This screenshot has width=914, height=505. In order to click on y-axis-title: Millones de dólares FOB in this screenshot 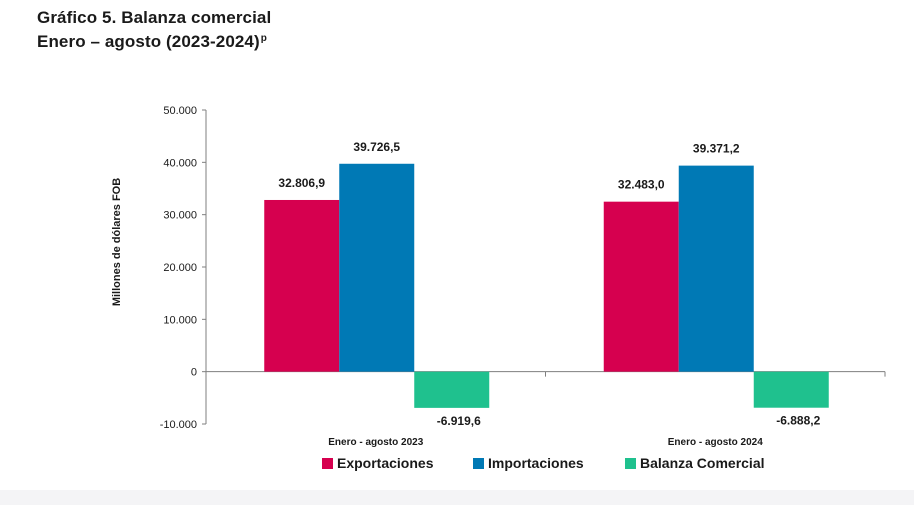, I will do `click(117, 242)`.